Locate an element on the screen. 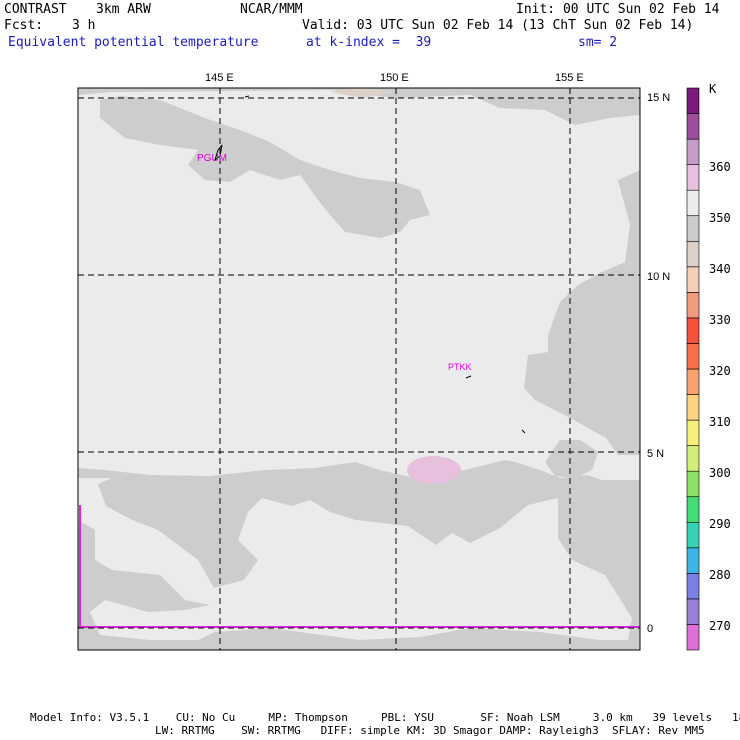 Image resolution: width=740 pixels, height=740 pixels. level-info: at k-index = 39 is located at coordinates (369, 42).